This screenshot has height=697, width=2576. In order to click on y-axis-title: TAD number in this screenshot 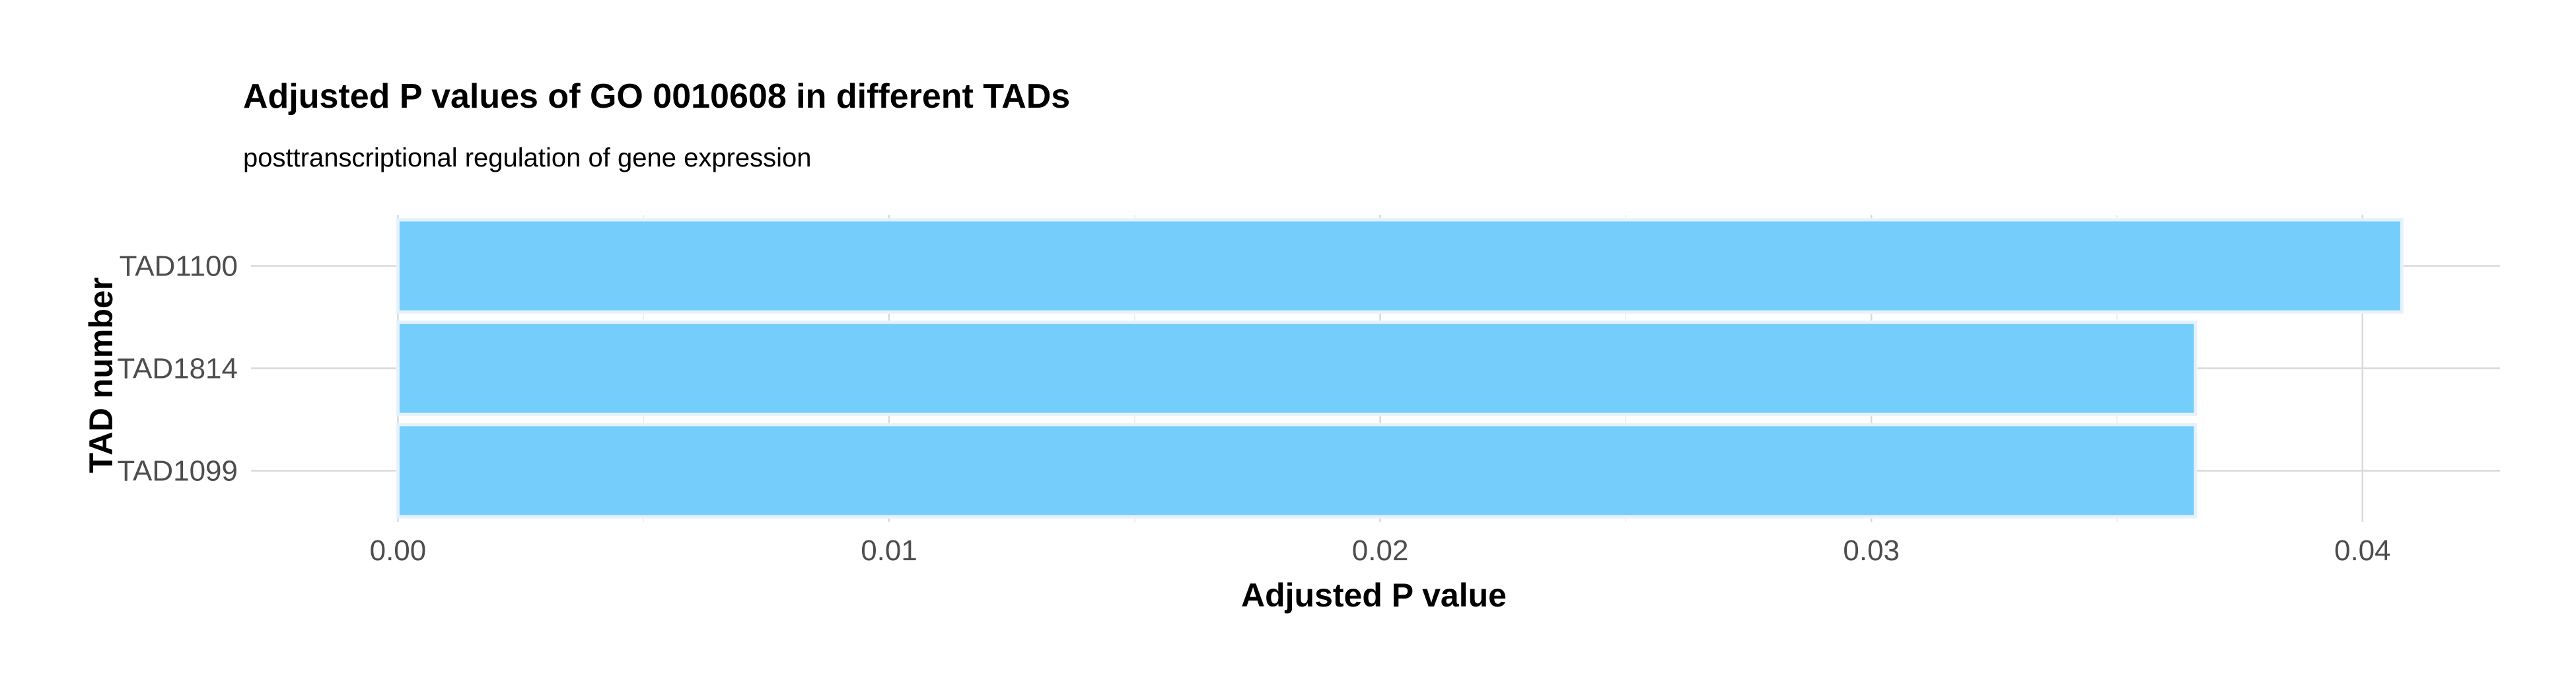, I will do `click(101, 375)`.